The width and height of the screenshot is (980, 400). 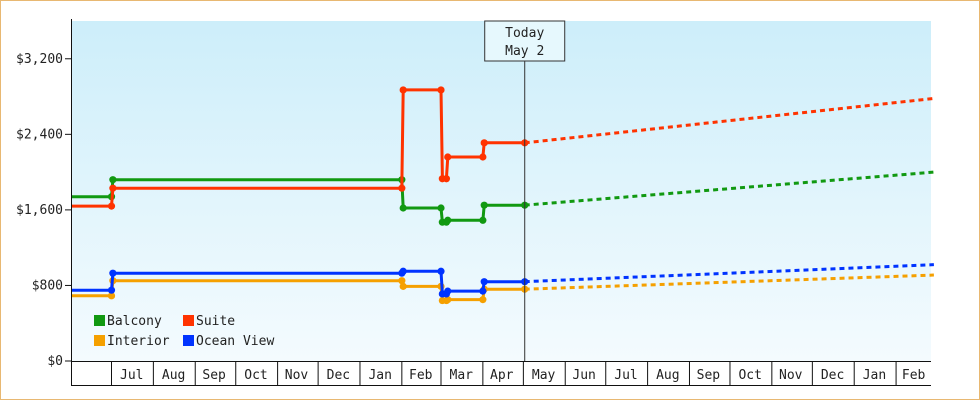 What do you see at coordinates (462, 375) in the screenshot?
I see `x-tick-label: Mar` at bounding box center [462, 375].